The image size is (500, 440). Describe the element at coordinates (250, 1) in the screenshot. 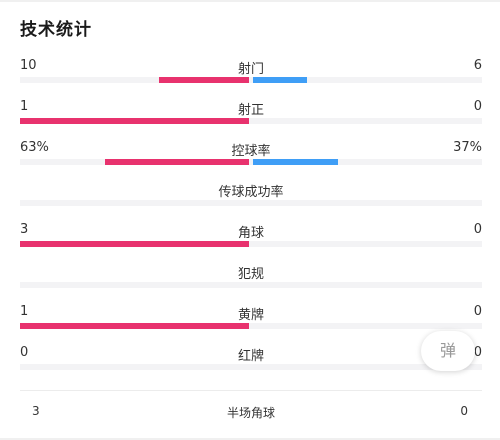

I see `top-divider` at that location.